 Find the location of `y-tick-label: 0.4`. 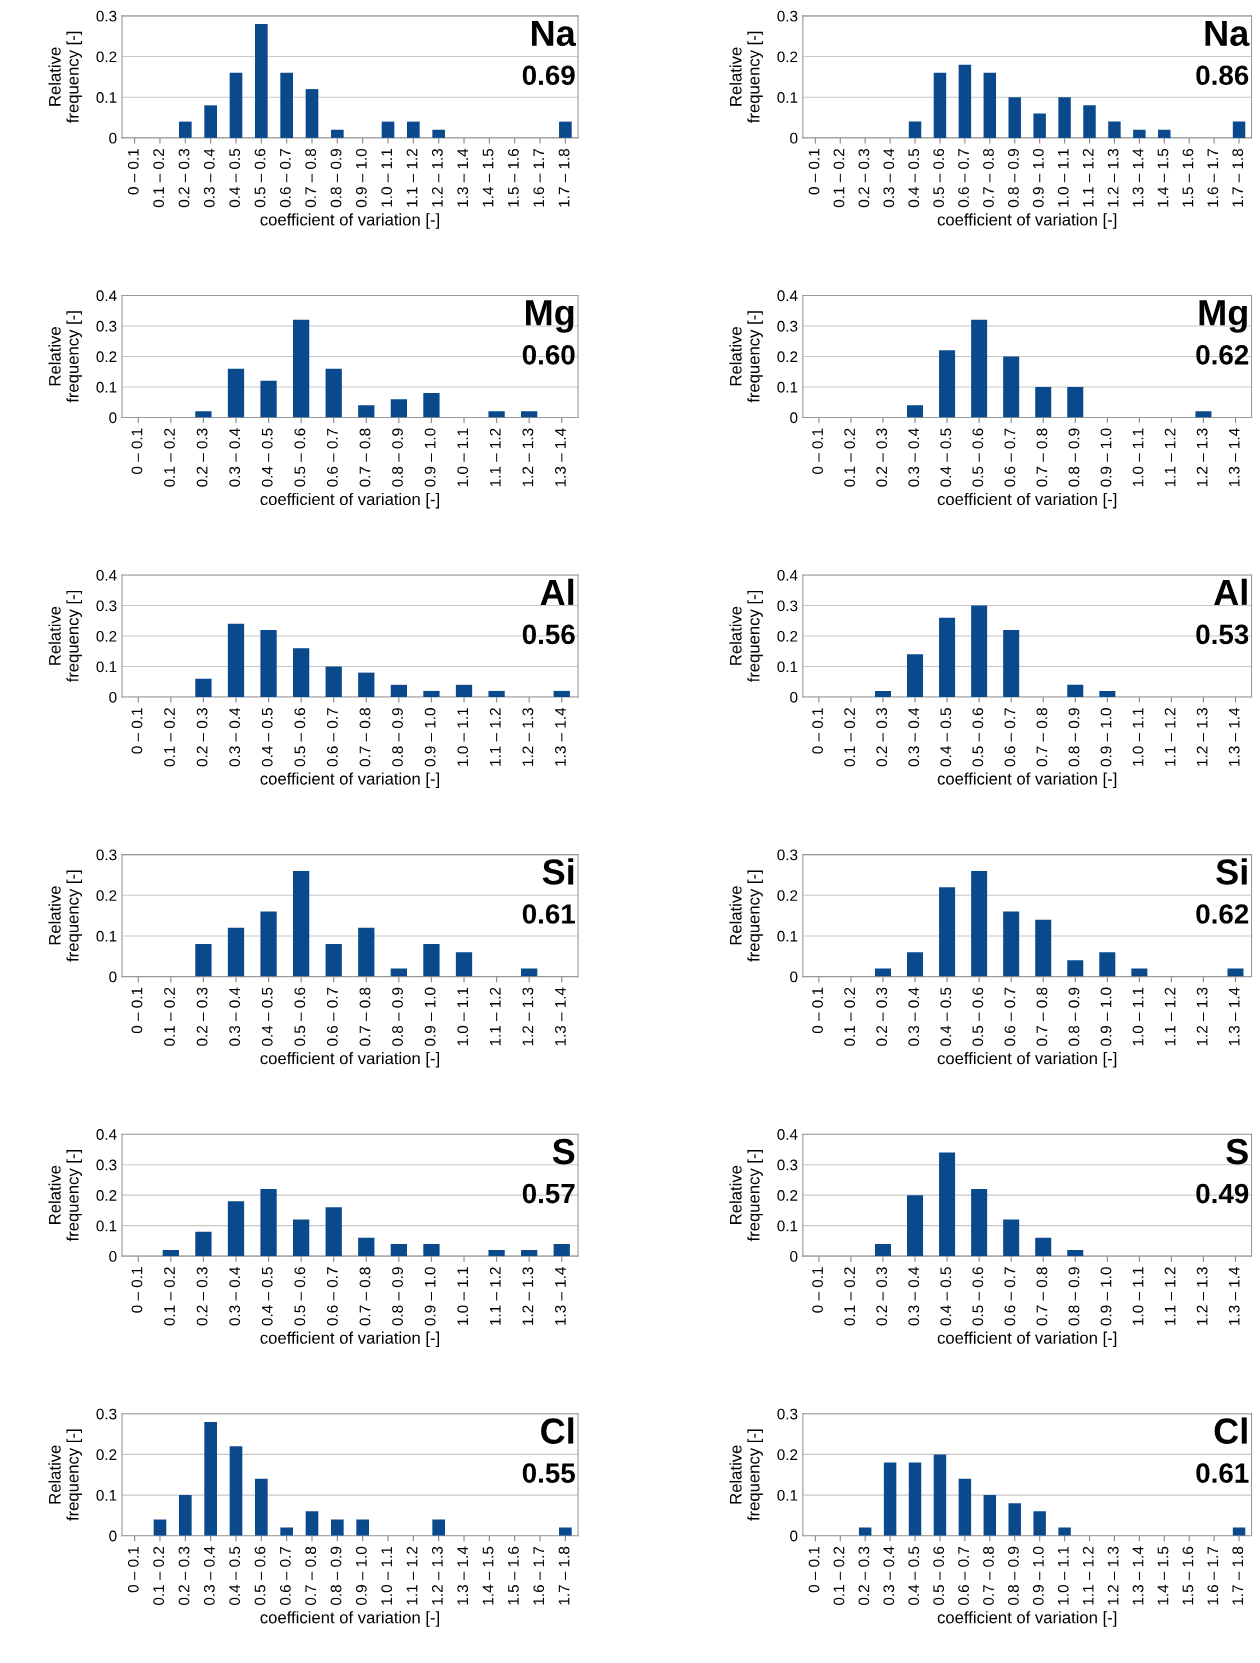

y-tick-label: 0.4 is located at coordinates (106, 296).